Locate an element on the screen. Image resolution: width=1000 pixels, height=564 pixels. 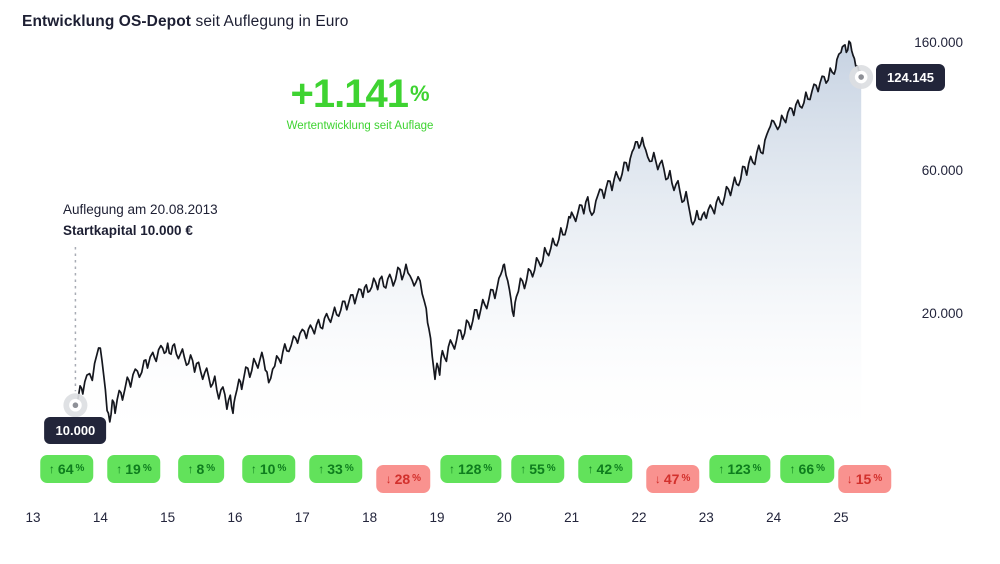
page-title-rest: seit Auflegung in Euro is located at coordinates (270, 21).